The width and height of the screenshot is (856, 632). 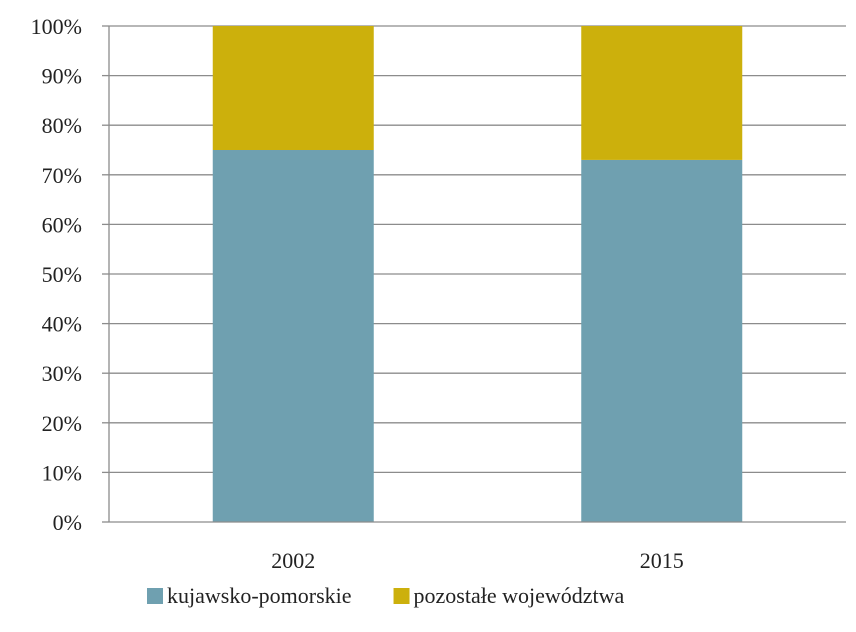 I want to click on y-tick-label: 30%, so click(x=62, y=373).